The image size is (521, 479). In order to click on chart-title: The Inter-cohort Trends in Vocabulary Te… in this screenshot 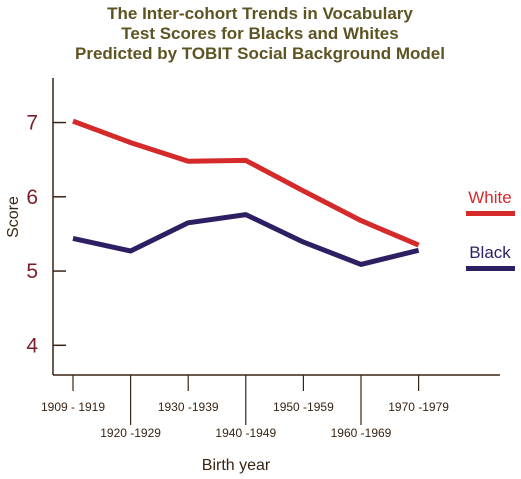, I will do `click(260, 33)`.